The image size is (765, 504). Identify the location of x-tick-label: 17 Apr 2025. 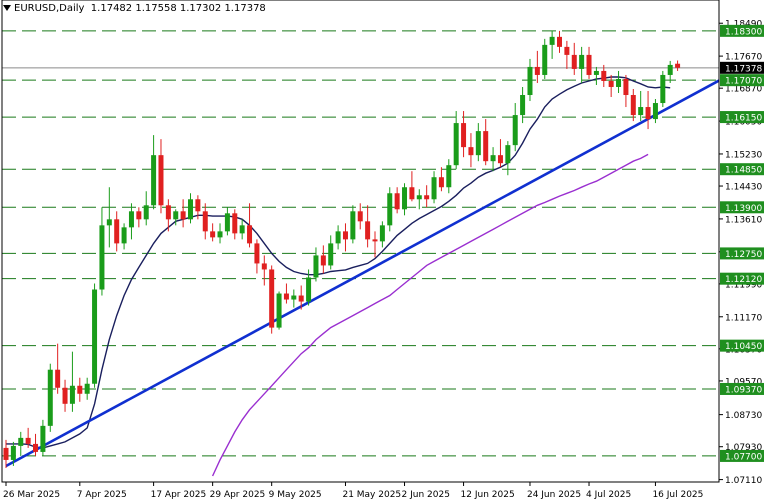
(179, 495).